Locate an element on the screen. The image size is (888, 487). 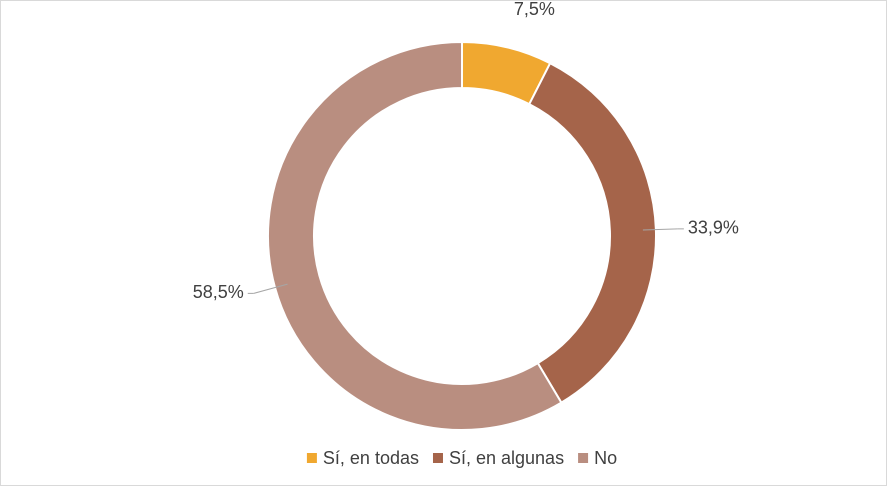
legend-label: Sí, en algunas is located at coordinates (506, 458).